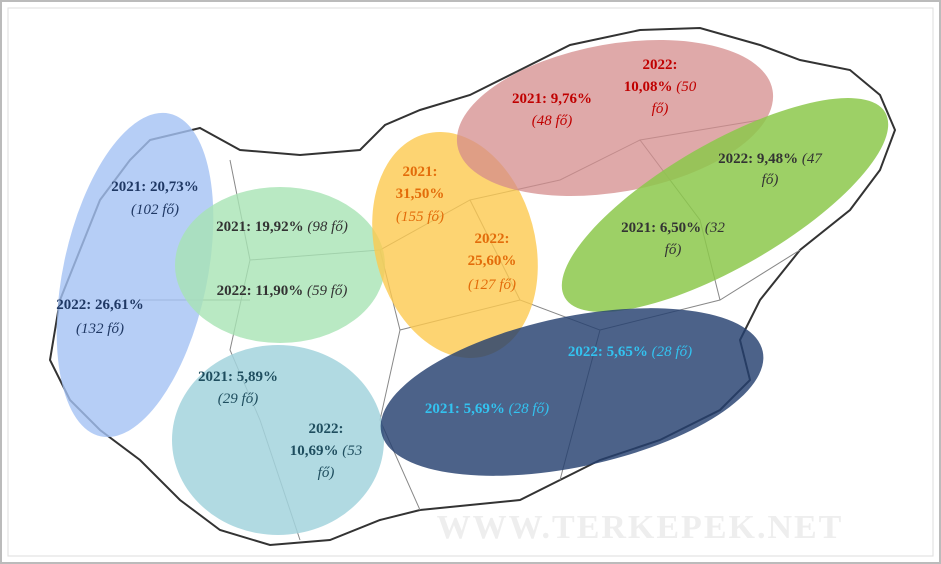 Image resolution: width=941 pixels, height=564 pixels. I want to click on region-label: 2021: 5,89%, so click(238, 377).